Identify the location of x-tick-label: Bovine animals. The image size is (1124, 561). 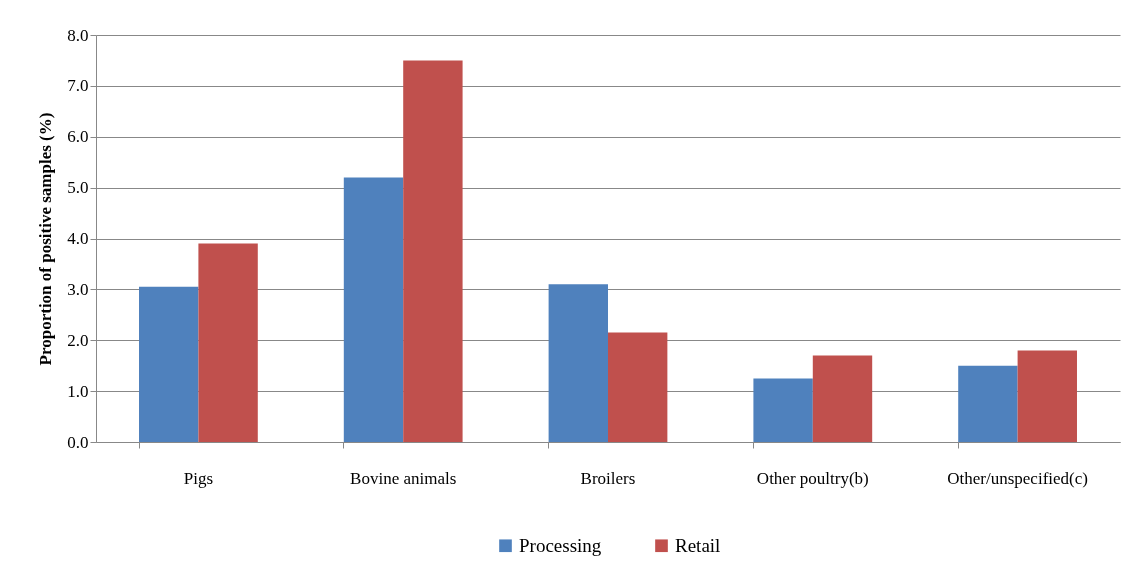
(403, 478).